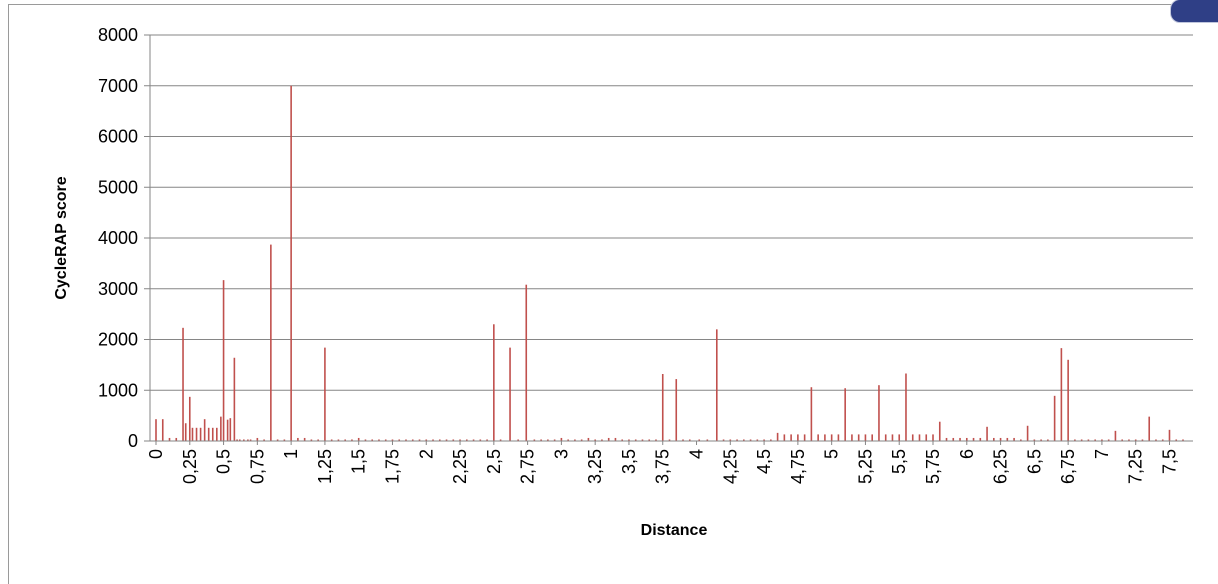 Image resolution: width=1218 pixels, height=584 pixels. I want to click on y-tick-label: 3000, so click(118, 289).